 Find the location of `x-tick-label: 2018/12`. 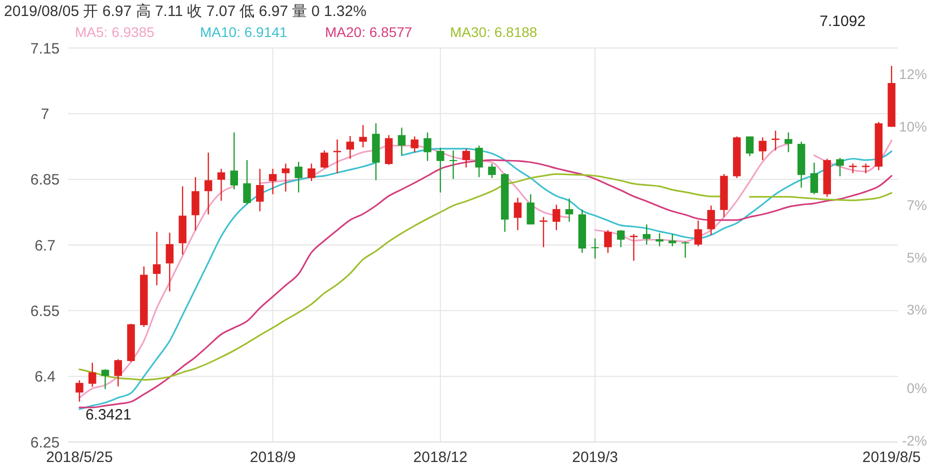

x-tick-label: 2018/12 is located at coordinates (440, 457).